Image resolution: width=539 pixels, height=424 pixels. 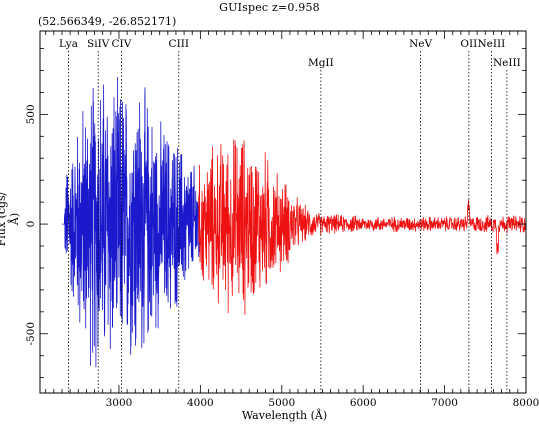 I want to click on emission-line-label: SiIV, so click(x=98, y=44).